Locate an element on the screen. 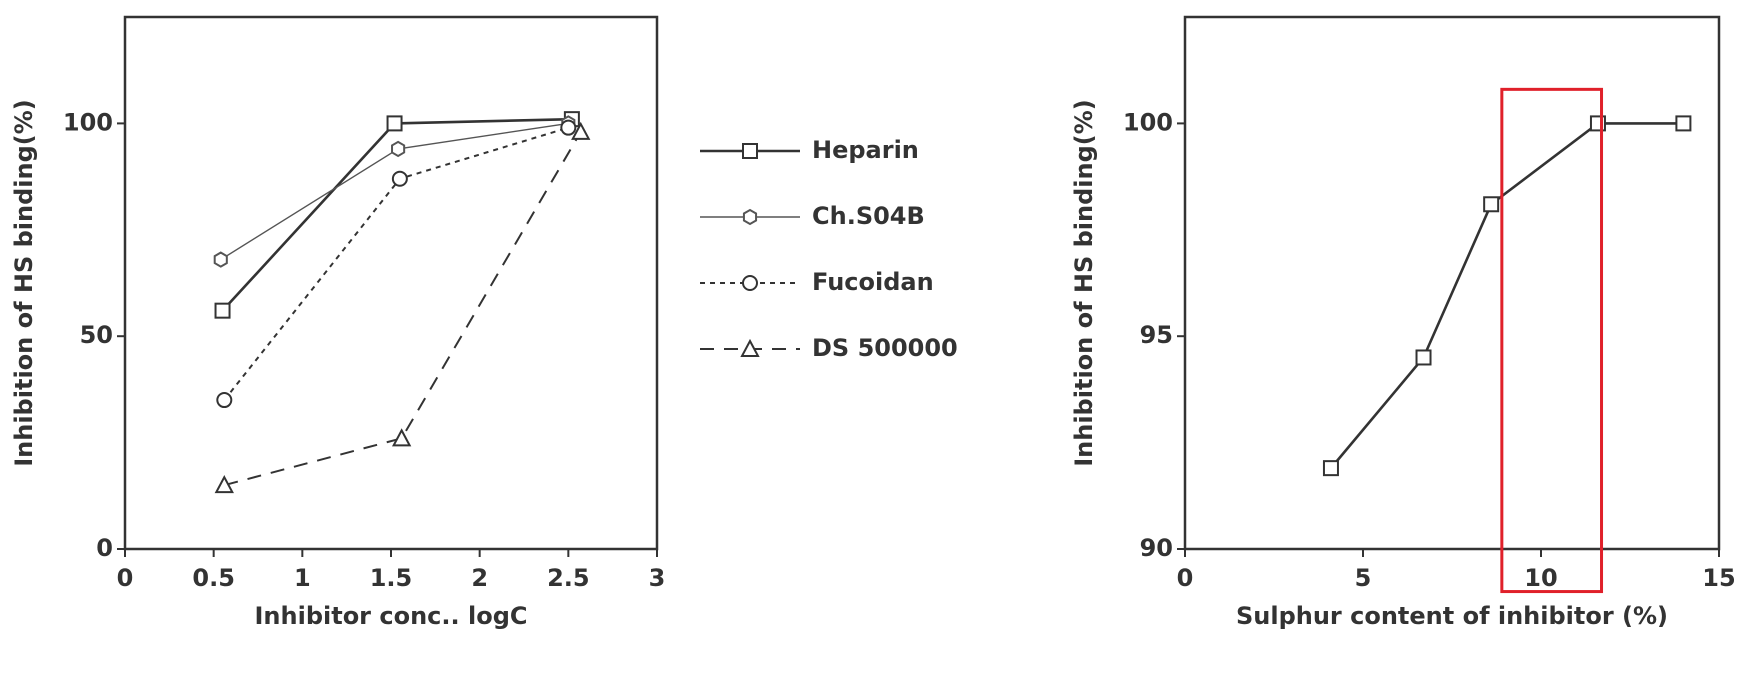 This screenshot has height=677, width=1749. x-tick-label: 5 is located at coordinates (1363, 578).